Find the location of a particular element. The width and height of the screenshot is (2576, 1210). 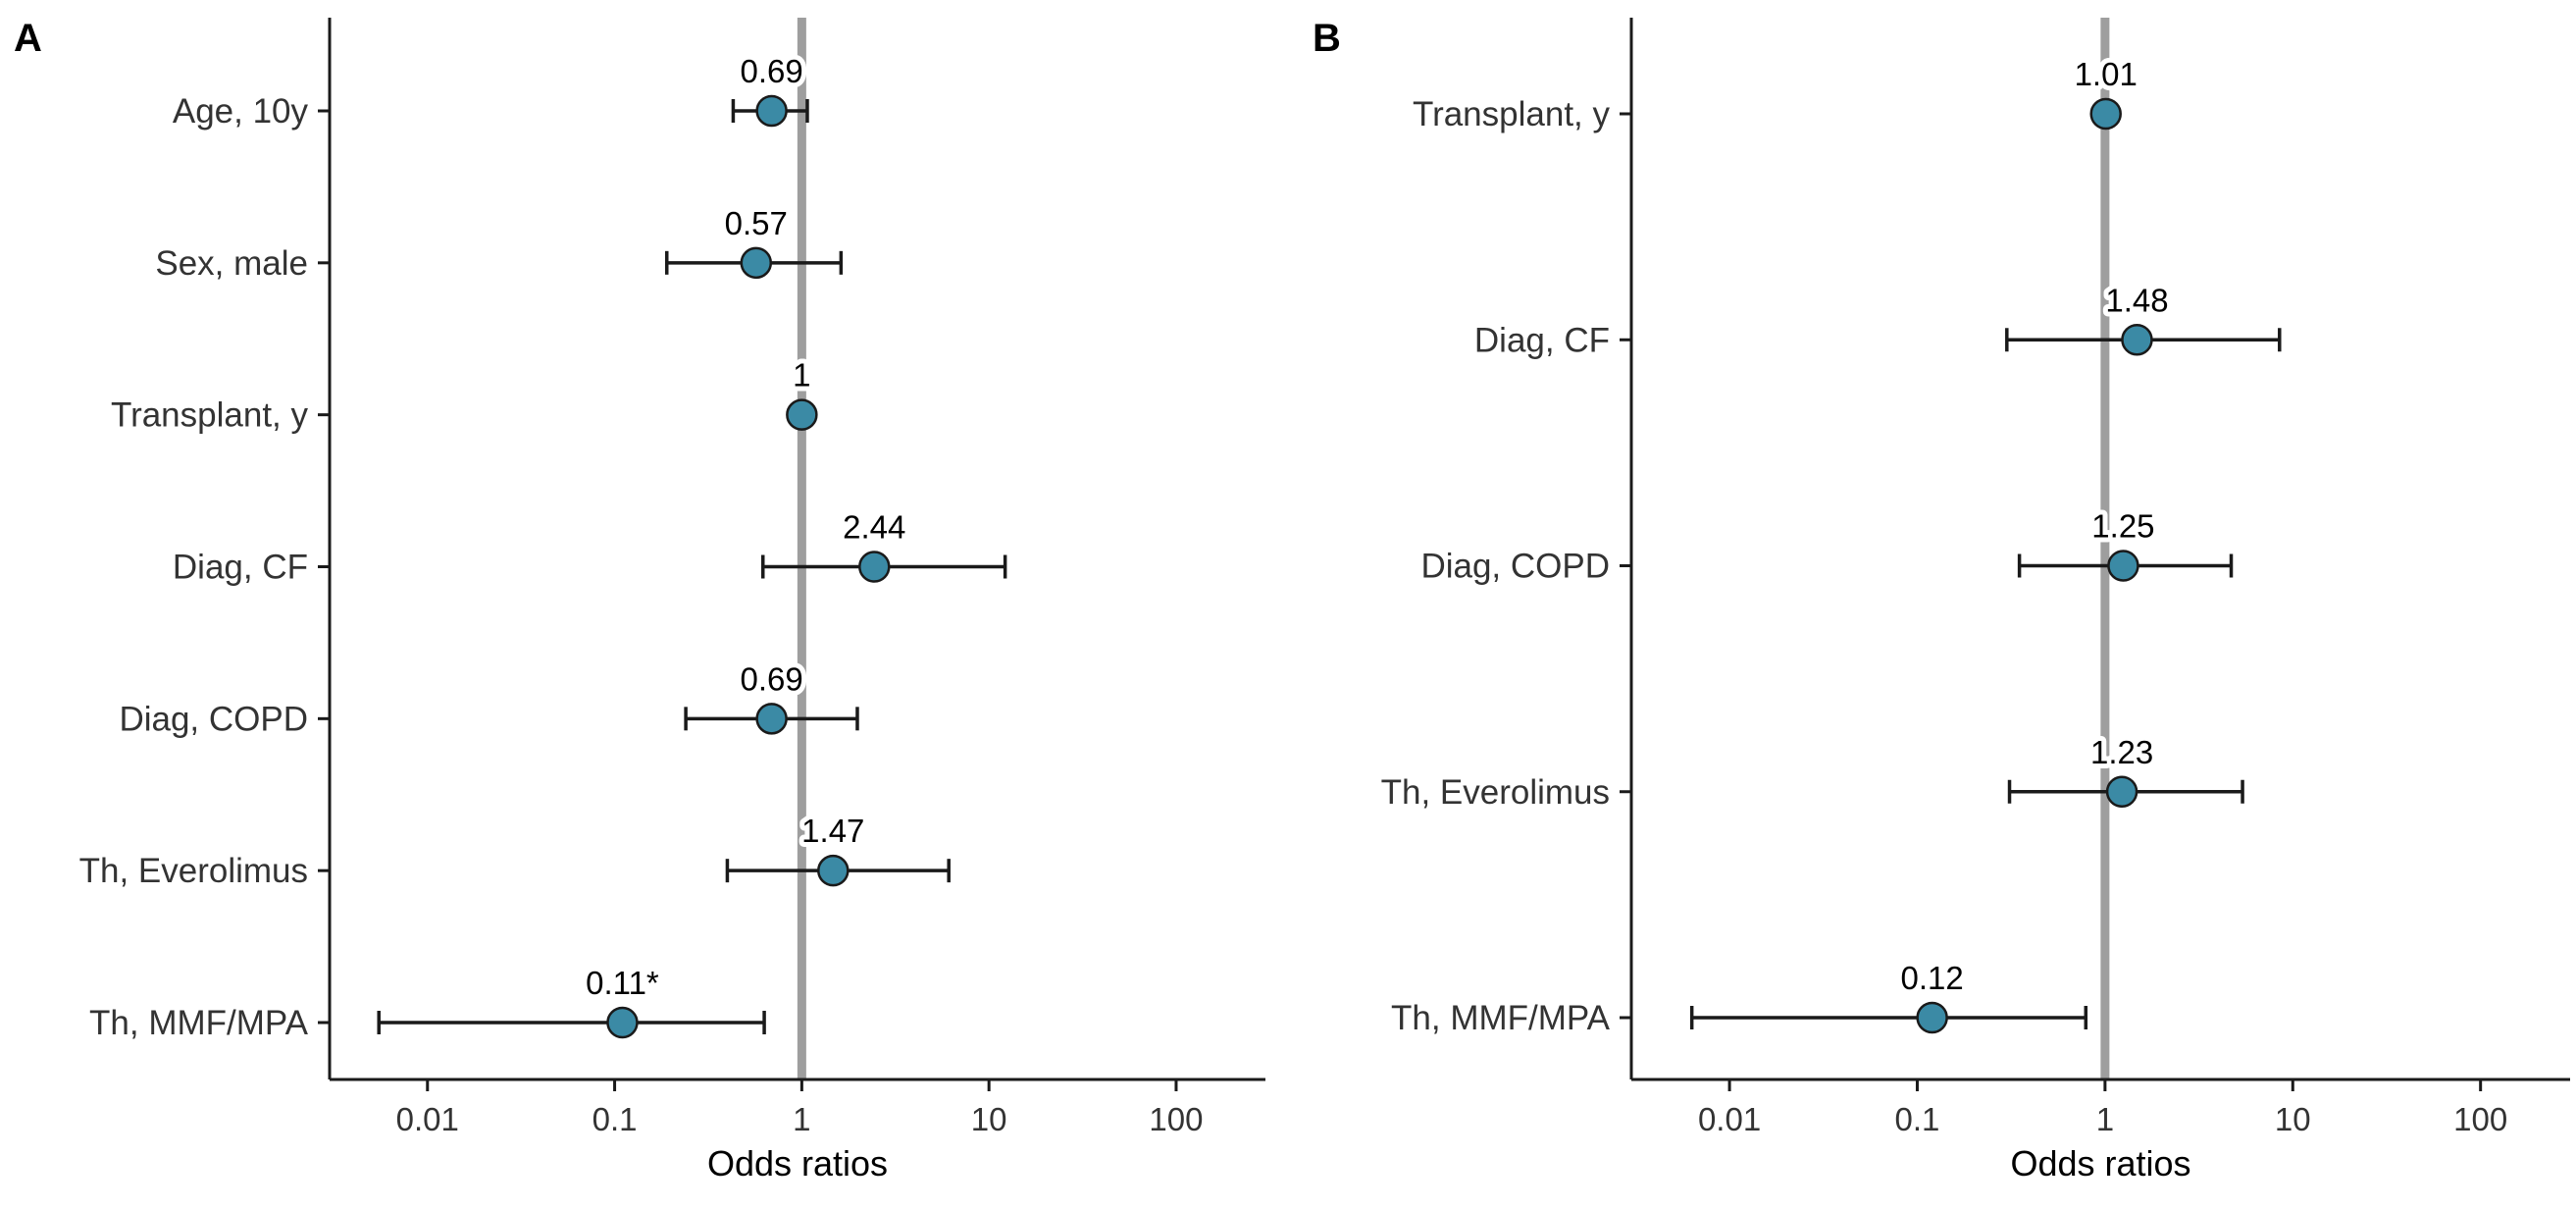

value-label-halo: 0.57 is located at coordinates (756, 223).